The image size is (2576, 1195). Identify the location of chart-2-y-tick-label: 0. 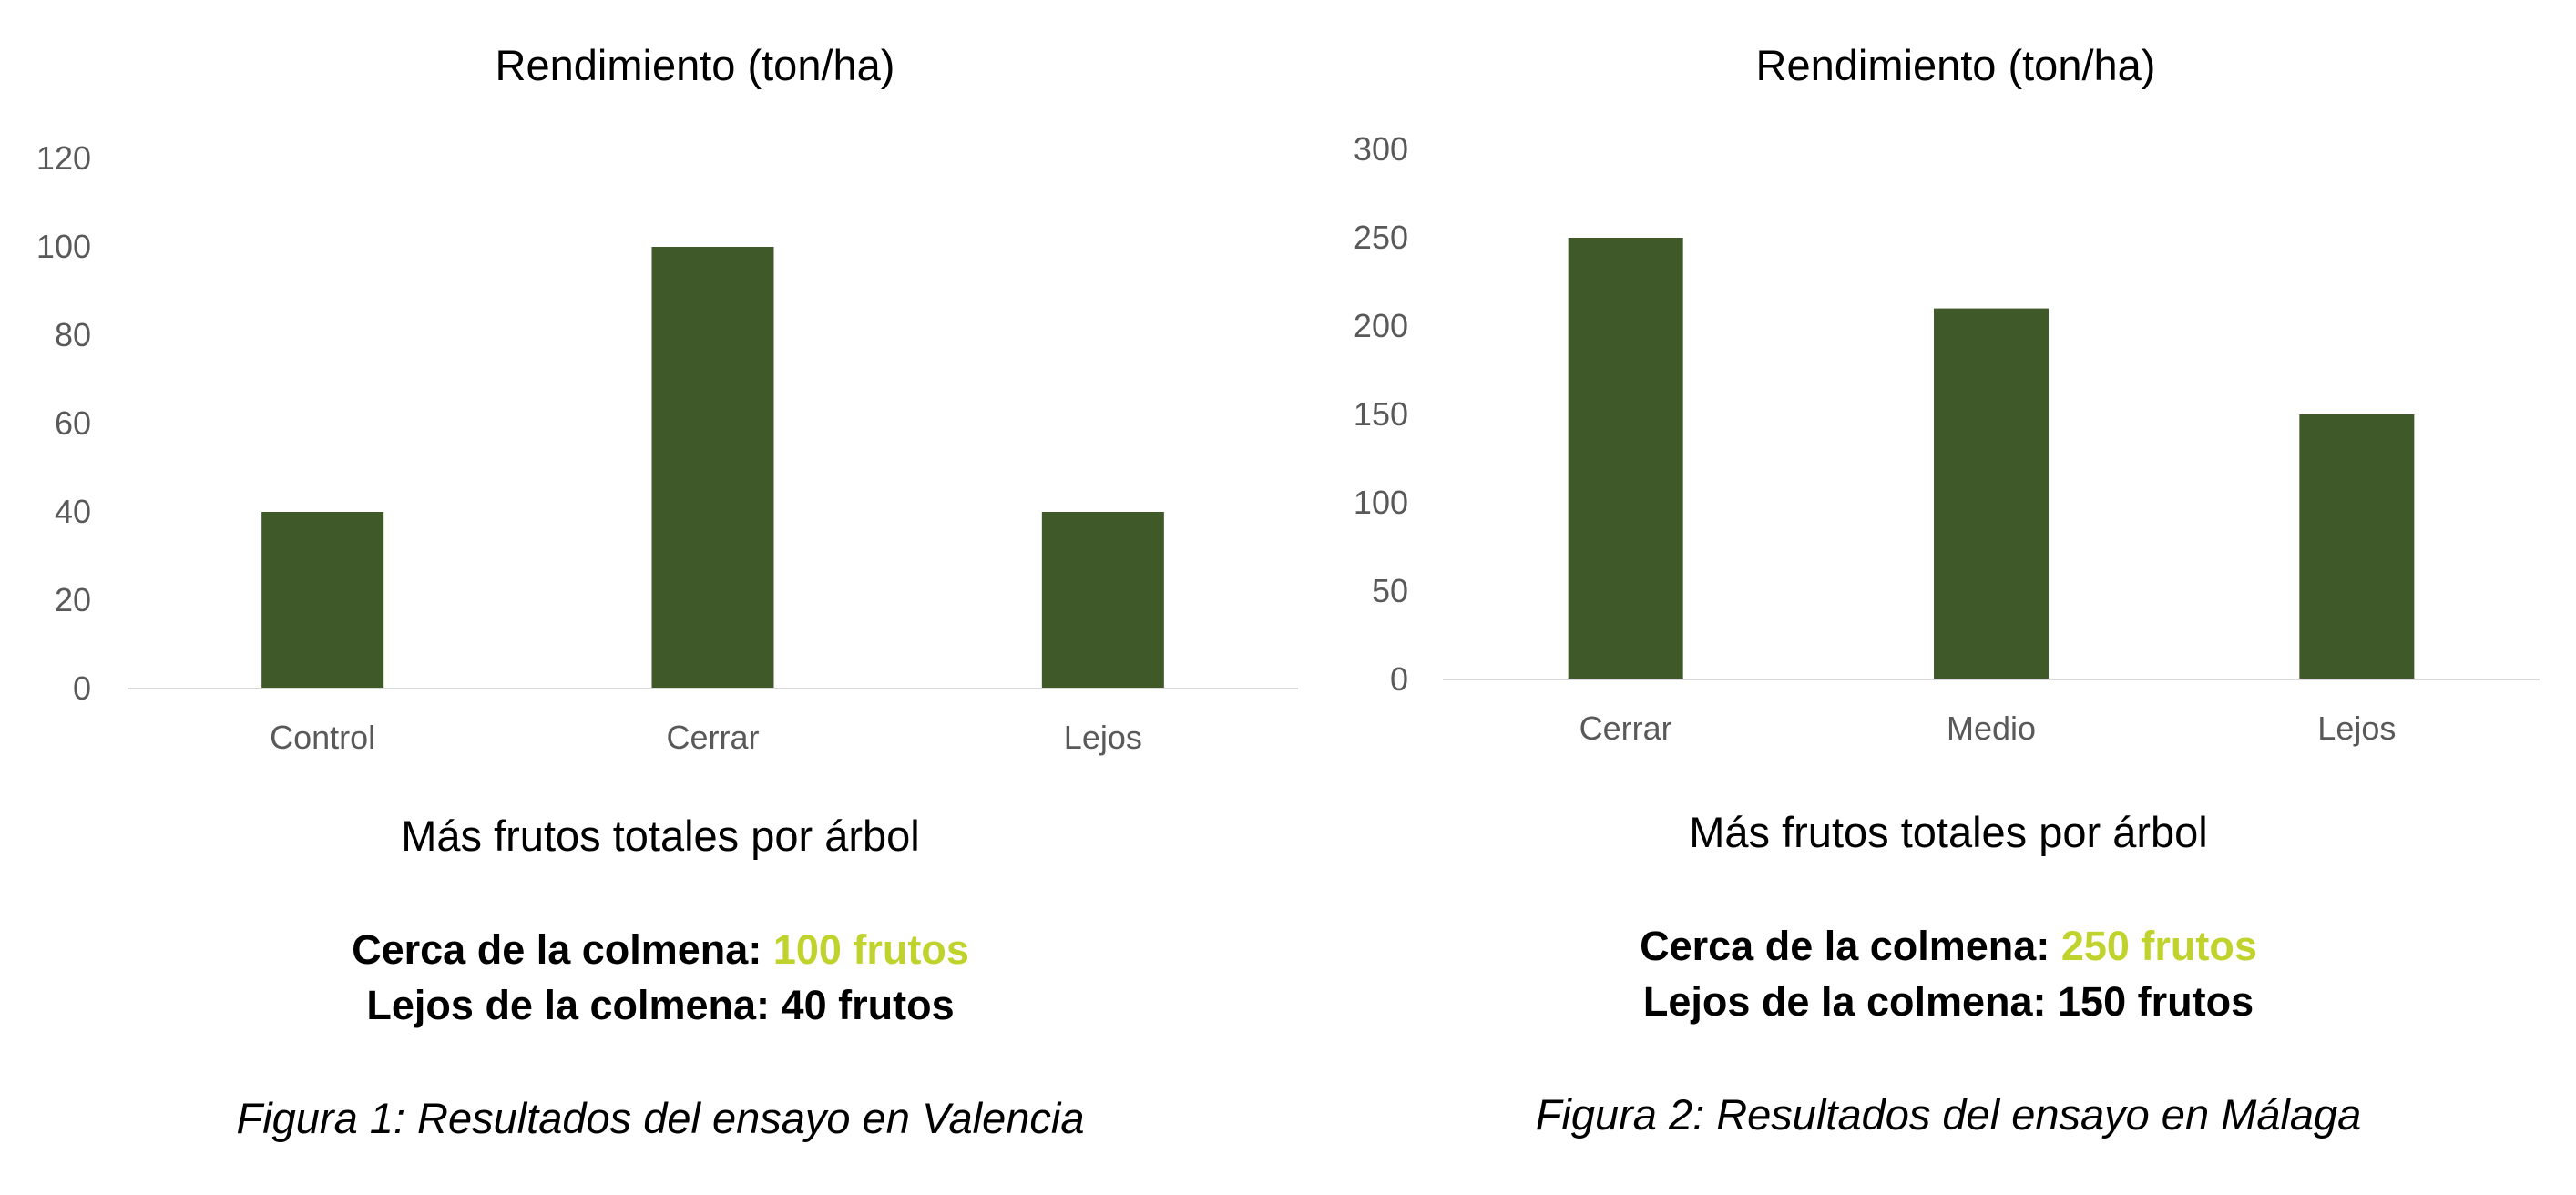
(1399, 679).